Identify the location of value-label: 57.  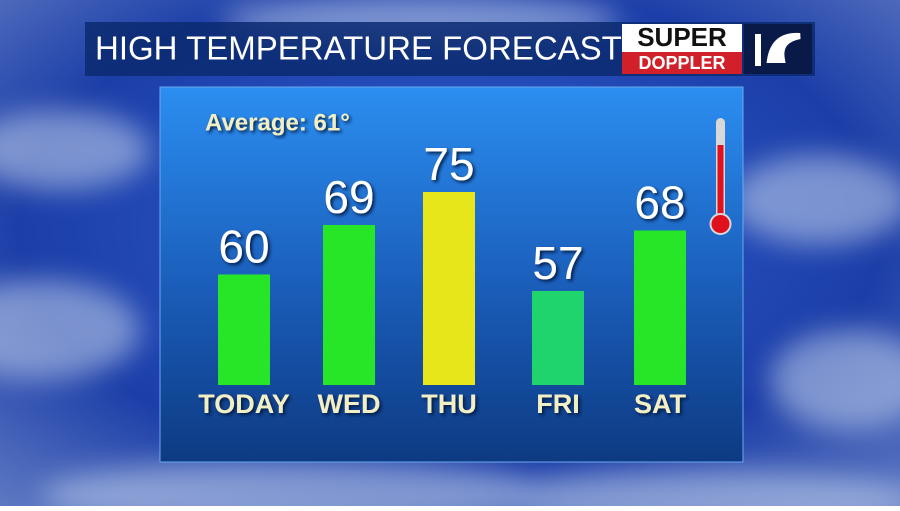
(557, 263).